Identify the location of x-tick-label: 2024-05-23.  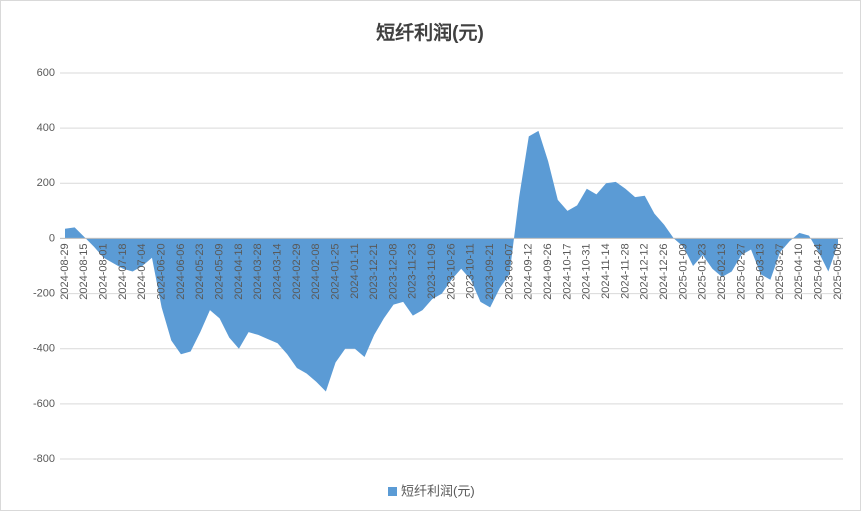
(200, 271).